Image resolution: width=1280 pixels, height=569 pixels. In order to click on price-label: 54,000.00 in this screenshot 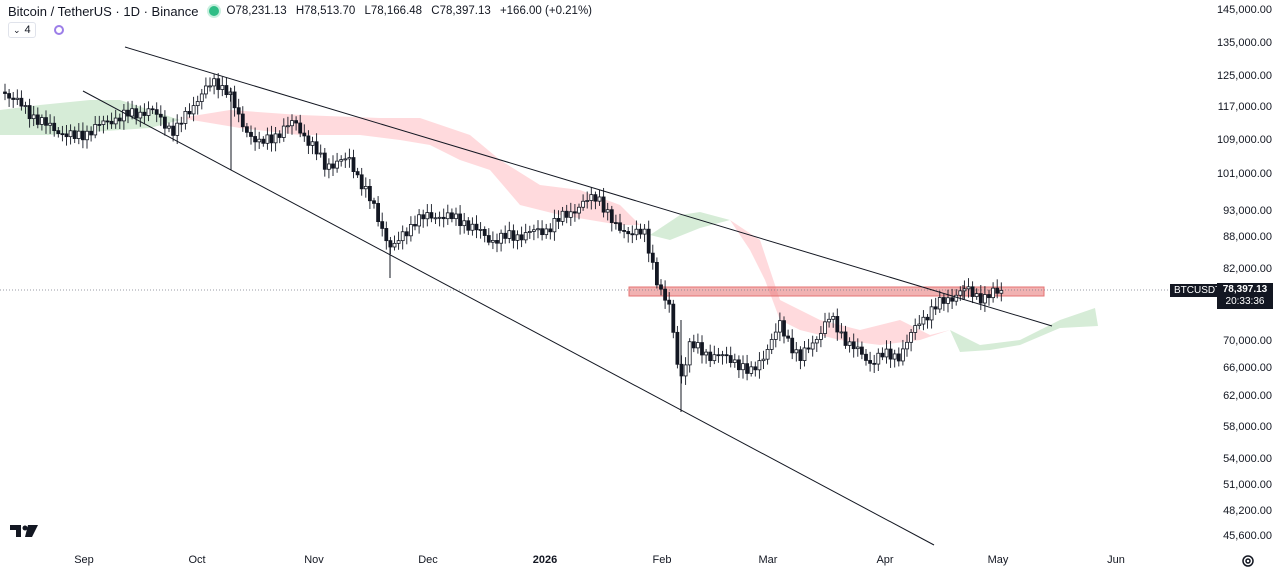, I will do `click(1247, 459)`.